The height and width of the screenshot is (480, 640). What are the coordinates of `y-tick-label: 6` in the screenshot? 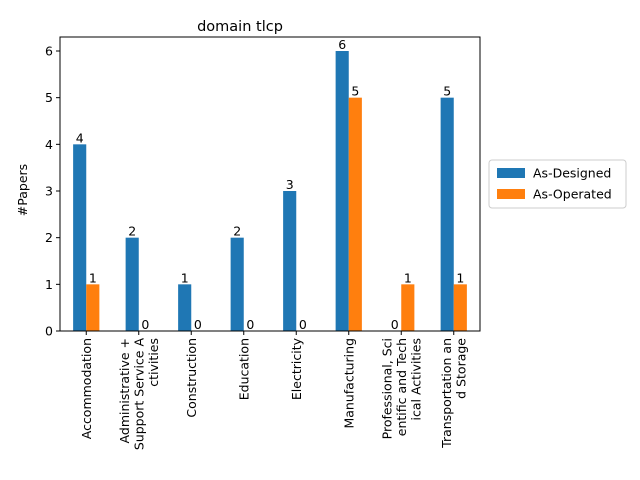 It's located at (49, 51).